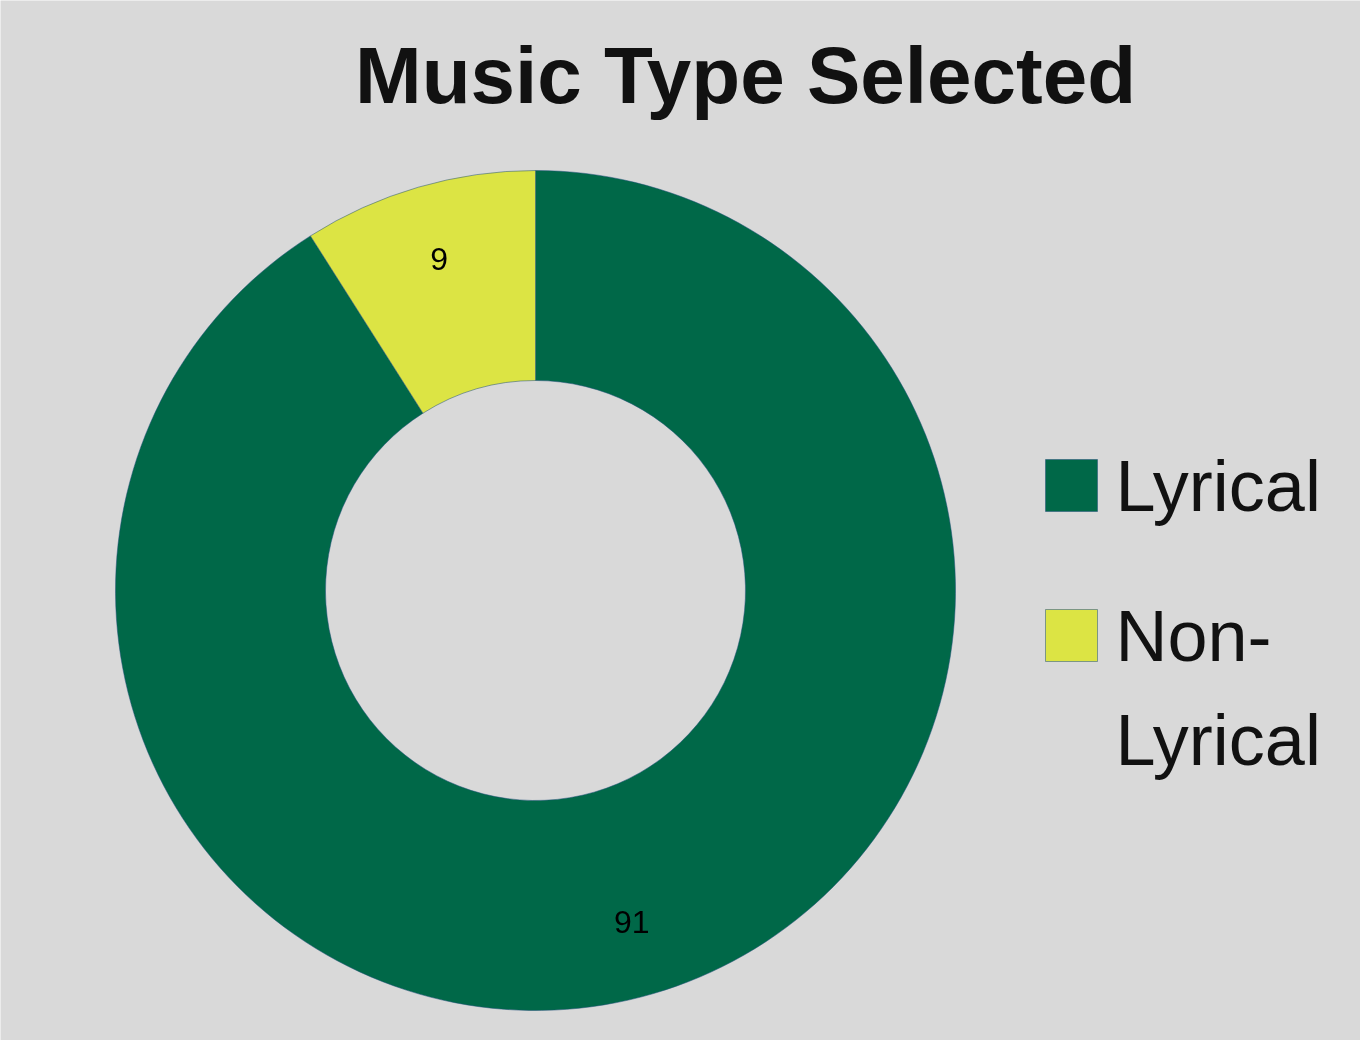 This screenshot has width=1370, height=1056. What do you see at coordinates (745, 75) in the screenshot?
I see `chart-title: Music Type Selected` at bounding box center [745, 75].